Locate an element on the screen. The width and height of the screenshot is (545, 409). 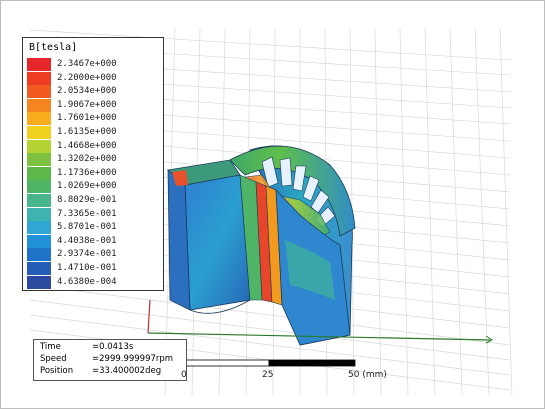
legend-entry: 1.1736e+000 is located at coordinates (93, 173).